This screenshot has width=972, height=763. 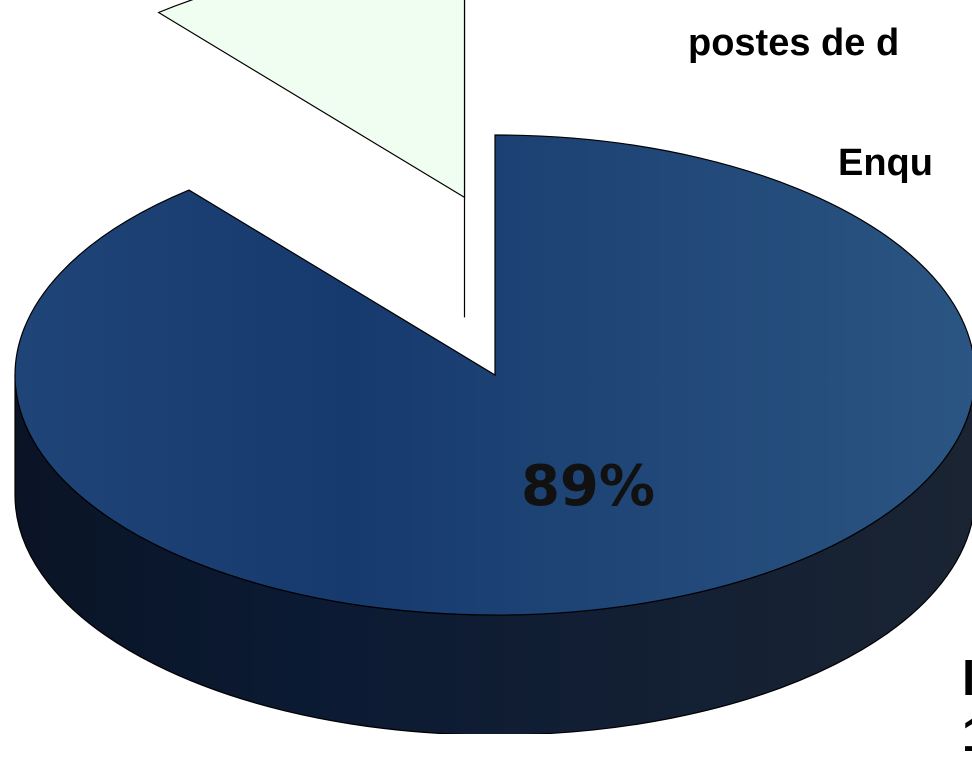 What do you see at coordinates (794, 43) in the screenshot?
I see `chart-title-line-1: postes de d` at bounding box center [794, 43].